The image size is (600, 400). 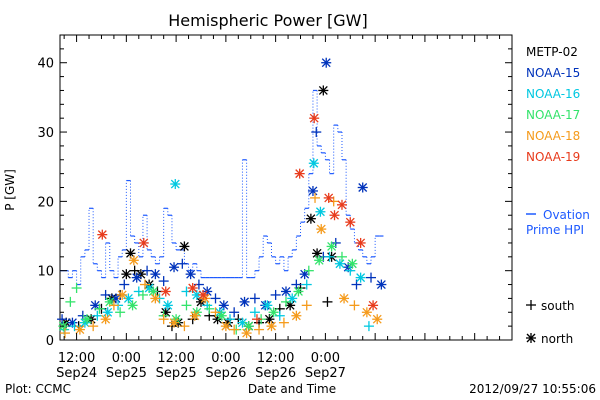 I want to click on x-tick-label: 12:00, so click(x=76, y=358).